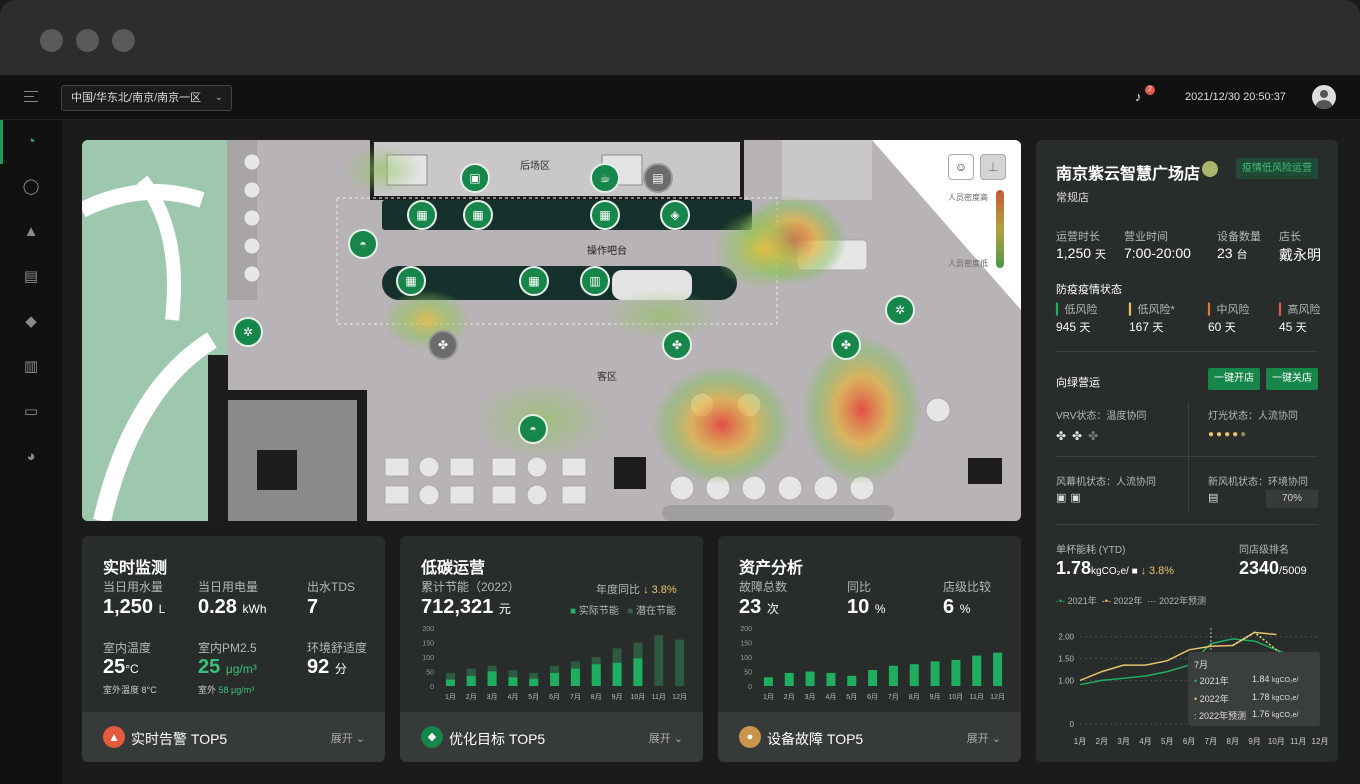 This screenshot has height=784, width=1360. What do you see at coordinates (636, 590) in the screenshot?
I see `carbon-yoy: 年度同比 ↓ 3.8%` at bounding box center [636, 590].